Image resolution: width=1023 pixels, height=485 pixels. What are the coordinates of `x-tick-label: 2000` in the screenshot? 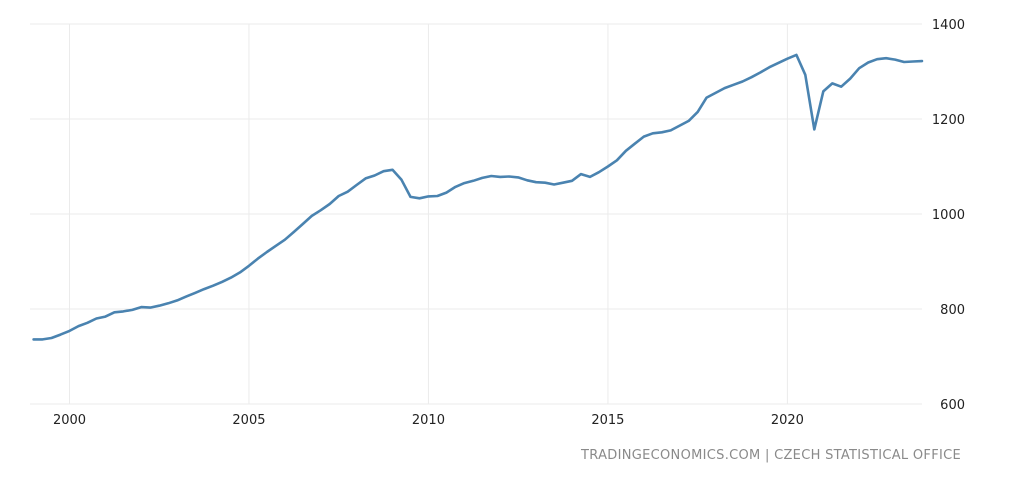 It's located at (69, 420).